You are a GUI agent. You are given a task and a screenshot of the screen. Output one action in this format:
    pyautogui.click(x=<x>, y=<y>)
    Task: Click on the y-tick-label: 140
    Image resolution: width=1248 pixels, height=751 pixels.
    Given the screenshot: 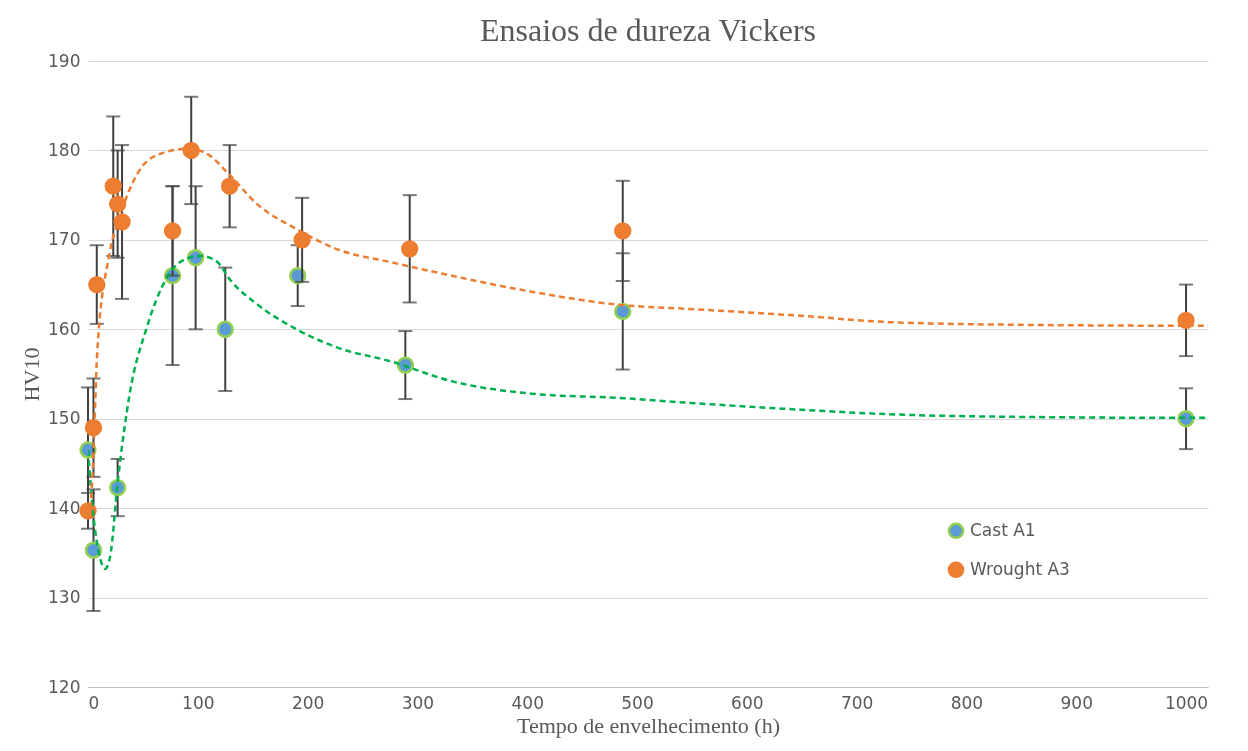 What is the action you would take?
    pyautogui.click(x=64, y=507)
    